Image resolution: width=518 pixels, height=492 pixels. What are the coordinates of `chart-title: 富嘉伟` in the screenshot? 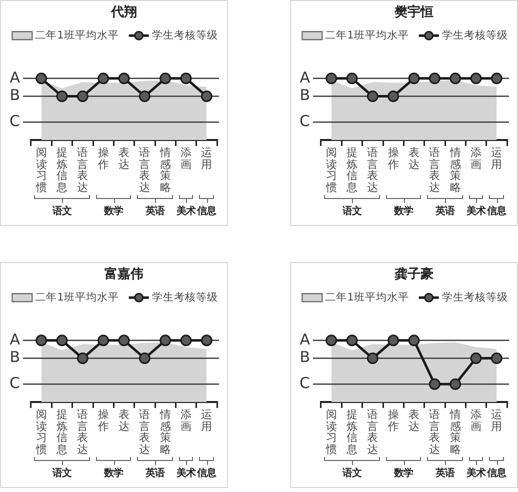 It's located at (124, 274).